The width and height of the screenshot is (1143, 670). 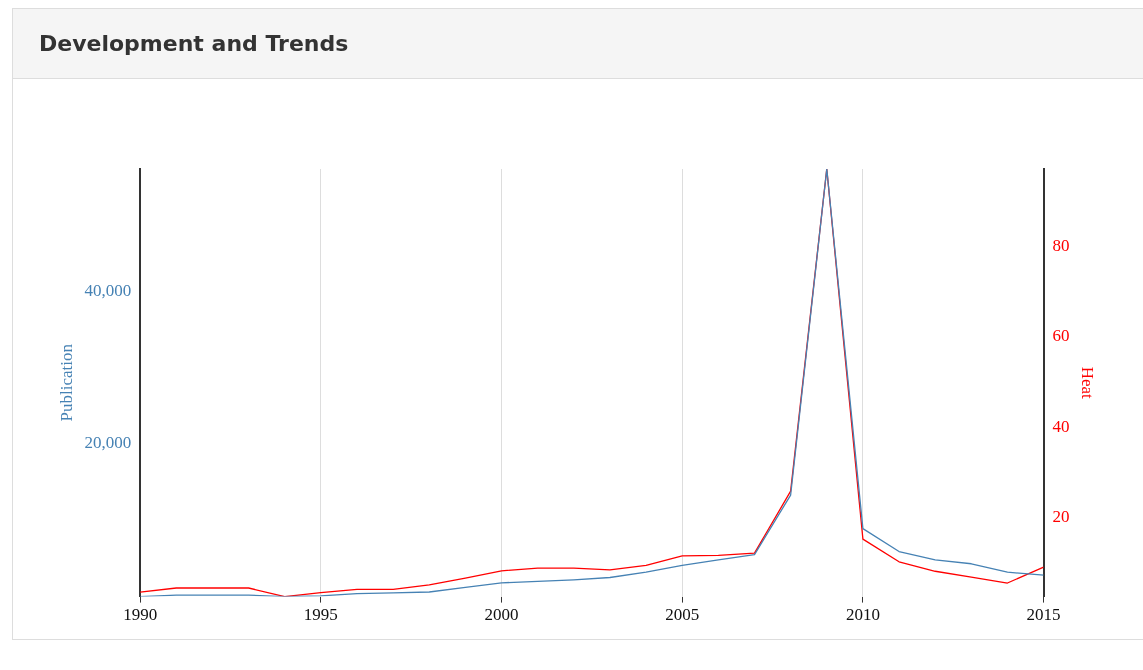 What do you see at coordinates (108, 443) in the screenshot?
I see `y-tick-label: 20,000` at bounding box center [108, 443].